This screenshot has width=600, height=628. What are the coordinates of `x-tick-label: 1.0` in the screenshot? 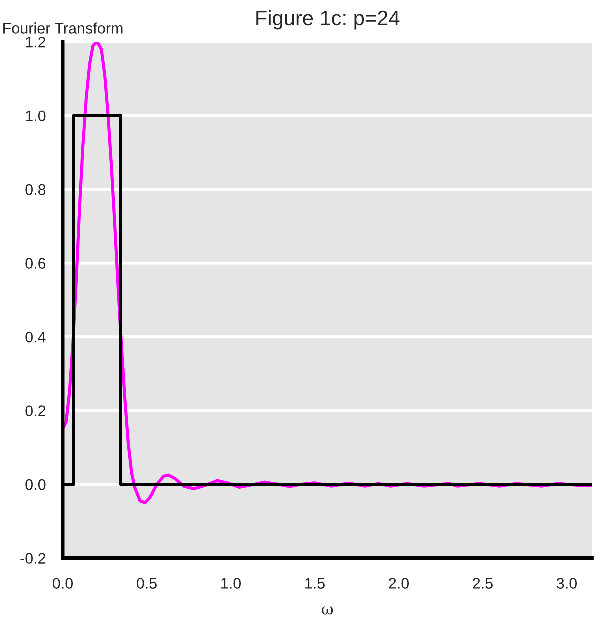 It's located at (232, 583).